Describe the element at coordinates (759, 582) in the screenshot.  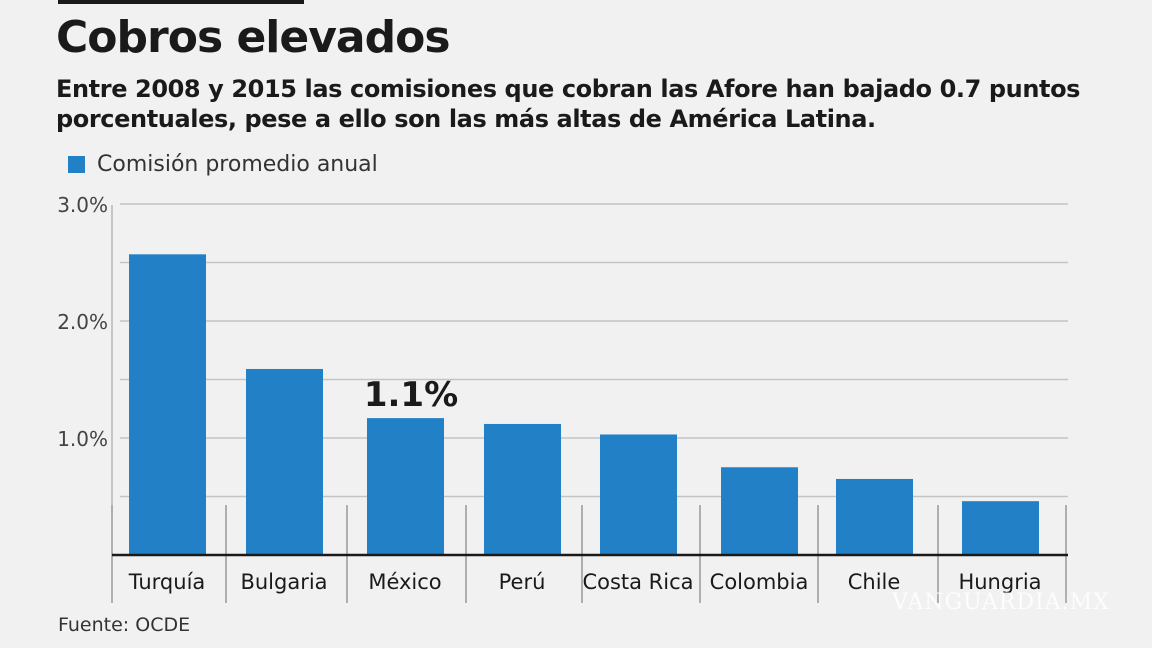
I see `x-tick-label: Colombia` at that location.